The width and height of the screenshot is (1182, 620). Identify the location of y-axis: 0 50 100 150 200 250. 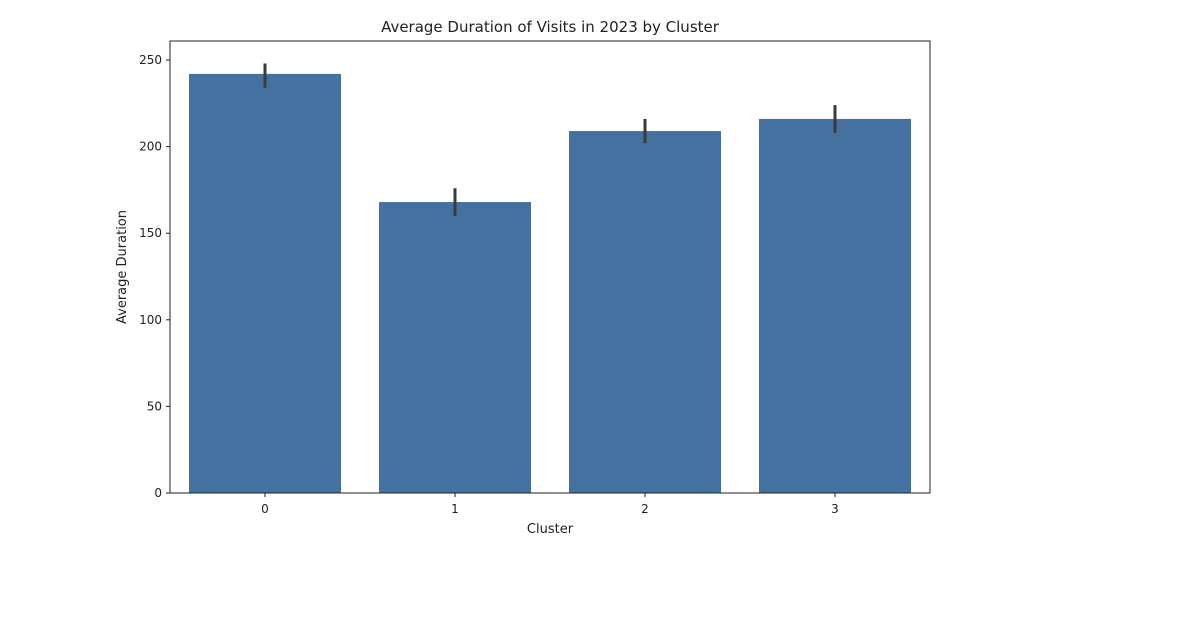
(154, 276).